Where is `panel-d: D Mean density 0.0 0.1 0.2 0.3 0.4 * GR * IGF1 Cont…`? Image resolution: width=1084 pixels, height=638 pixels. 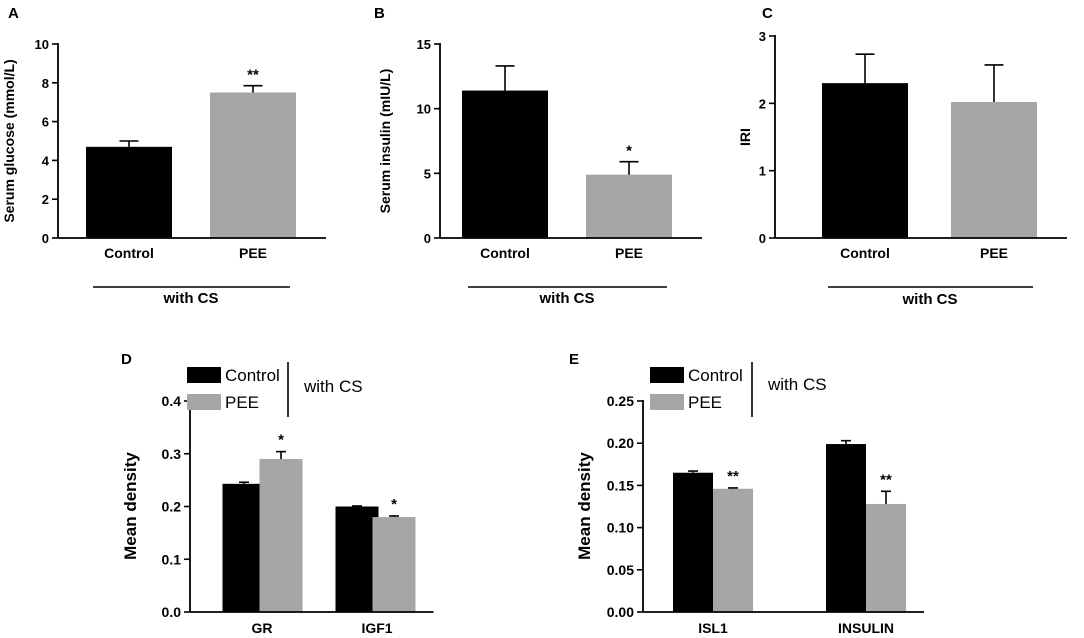 panel-d: D Mean density 0.0 0.1 0.2 0.3 0.4 * GR * IGF1 Cont… is located at coordinates (277, 493).